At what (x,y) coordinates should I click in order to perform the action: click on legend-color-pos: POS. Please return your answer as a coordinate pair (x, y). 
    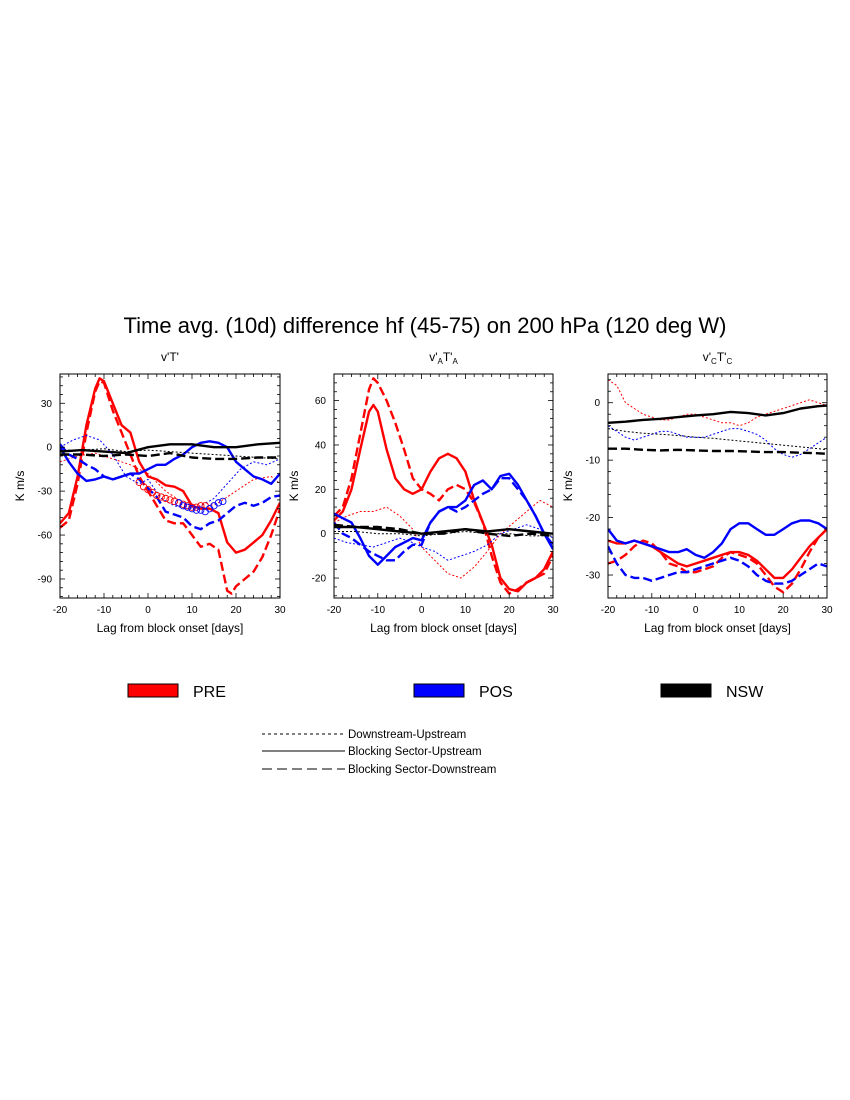
    Looking at the image, I should click on (463, 692).